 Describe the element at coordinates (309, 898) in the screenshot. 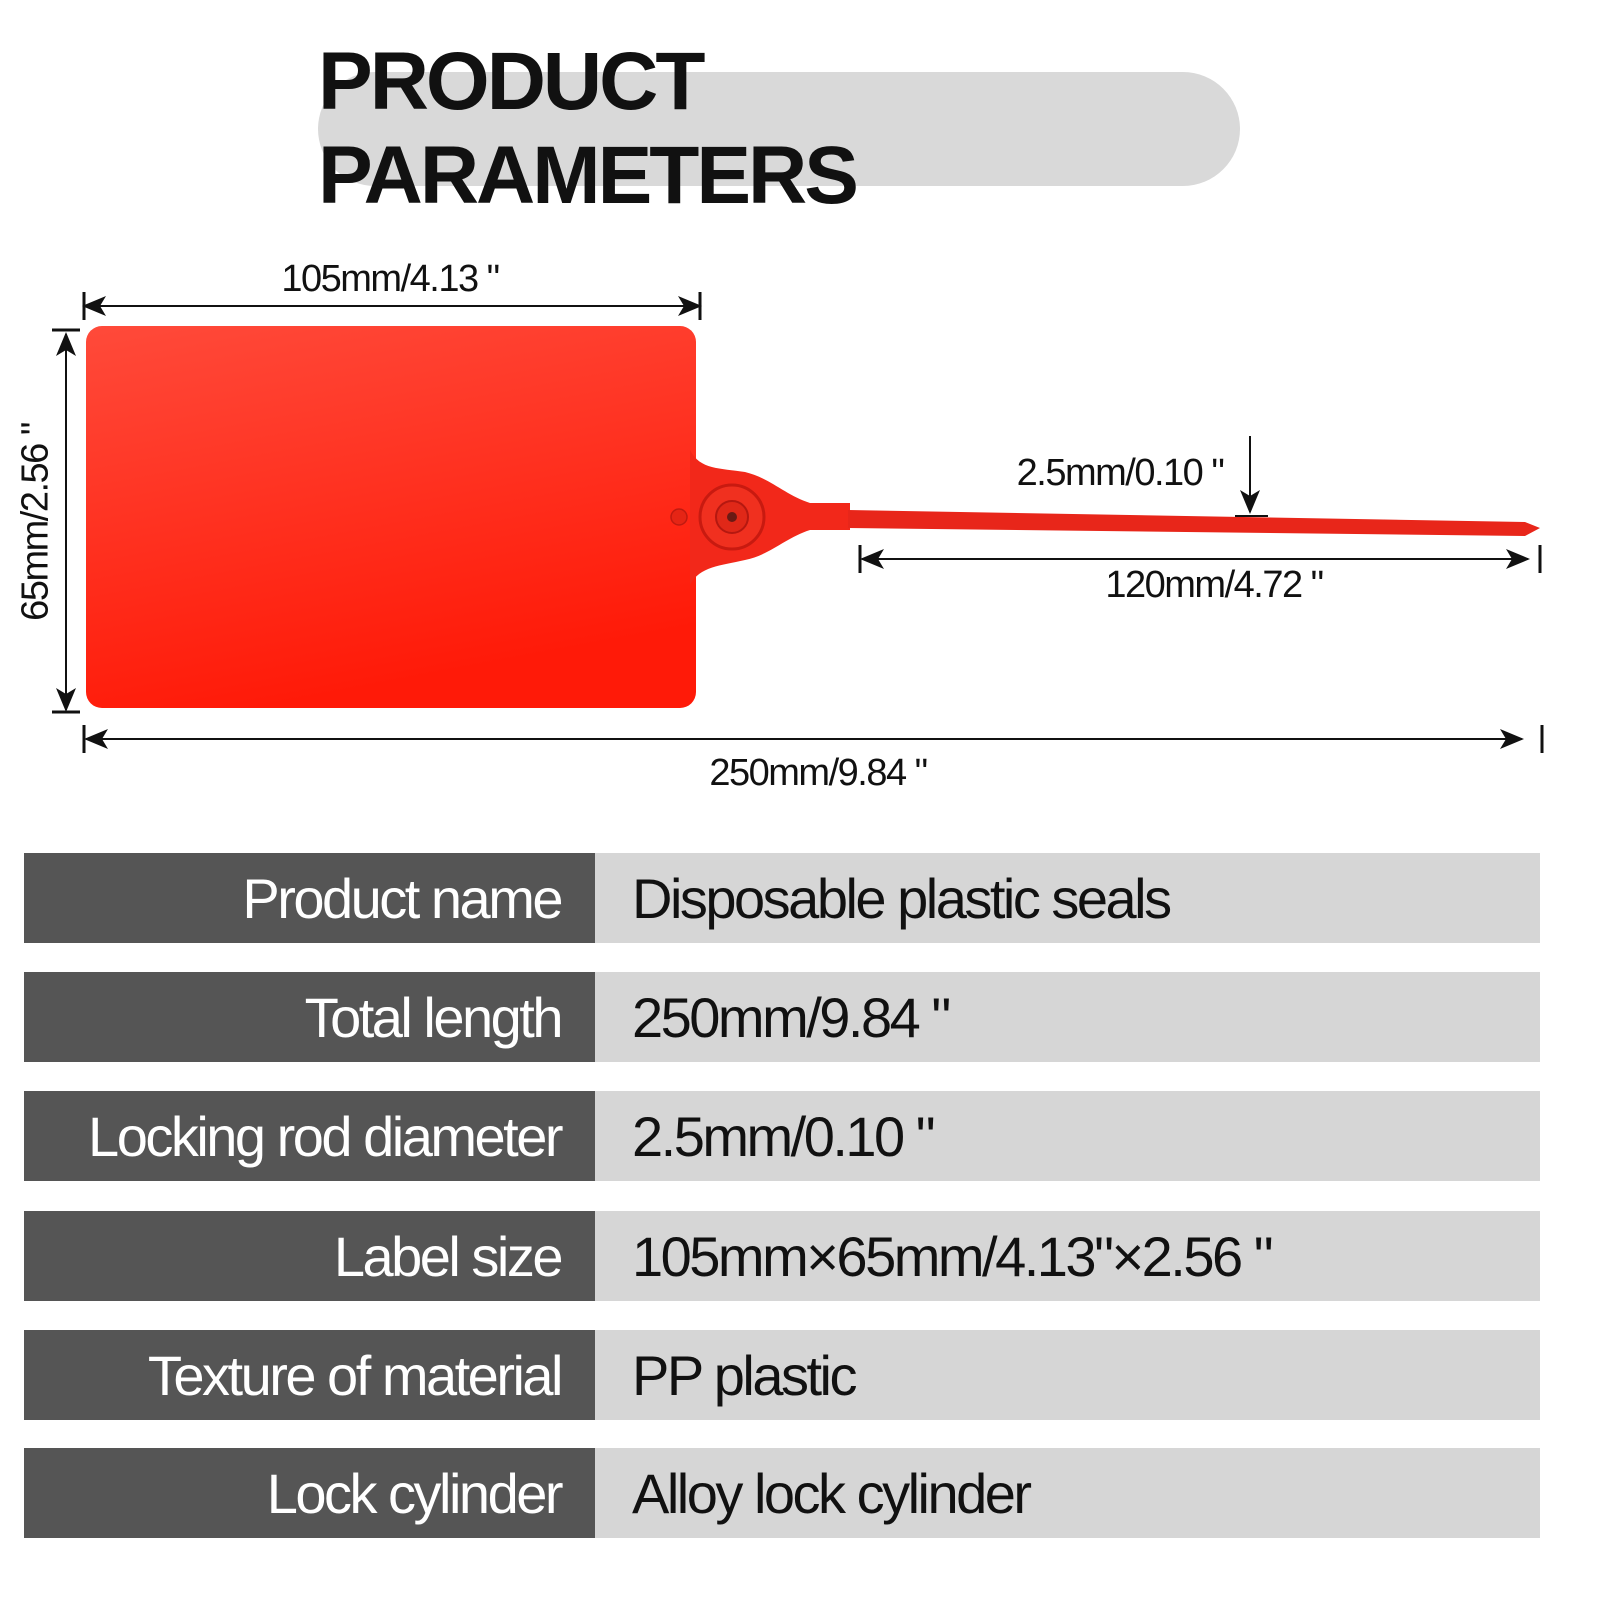

I see `param-label: Product name` at that location.